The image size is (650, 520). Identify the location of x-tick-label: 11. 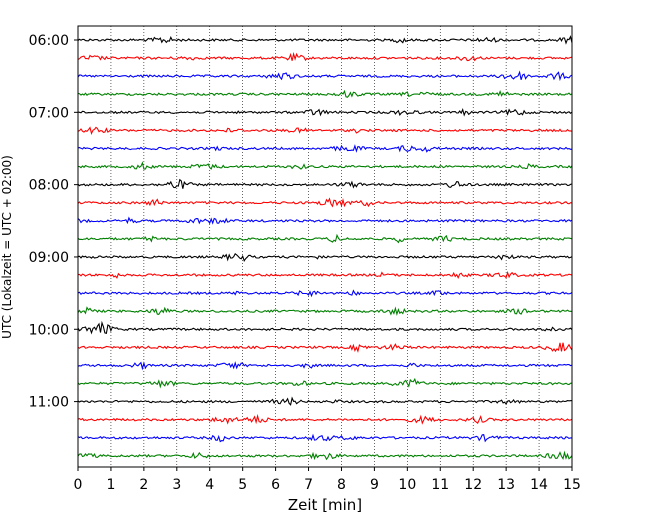
(440, 485).